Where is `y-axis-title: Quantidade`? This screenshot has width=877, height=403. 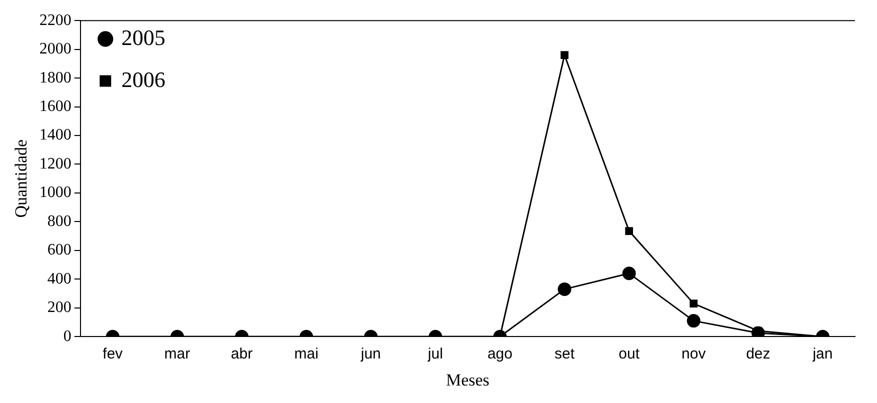 y-axis-title: Quantidade is located at coordinates (21, 178).